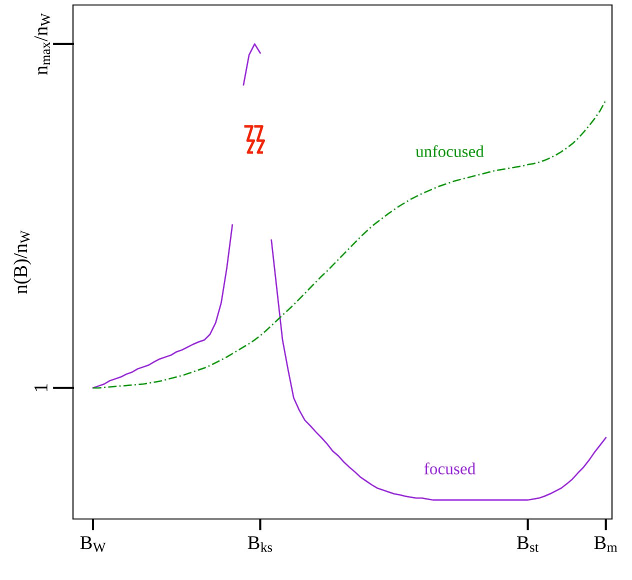  I want to click on text: n$_{max}$/n$_{W}$, so click(42, 44).